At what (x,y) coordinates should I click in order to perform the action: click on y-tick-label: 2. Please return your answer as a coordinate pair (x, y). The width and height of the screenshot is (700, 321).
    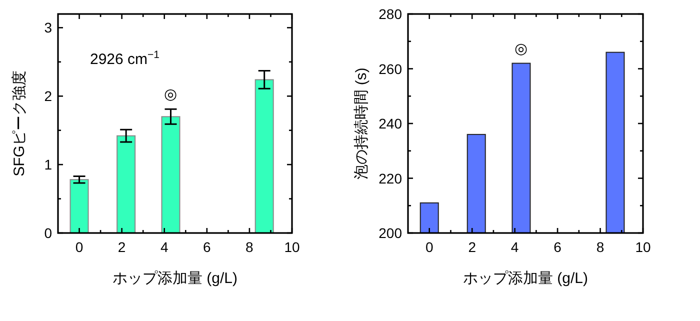
    Looking at the image, I should click on (48, 96).